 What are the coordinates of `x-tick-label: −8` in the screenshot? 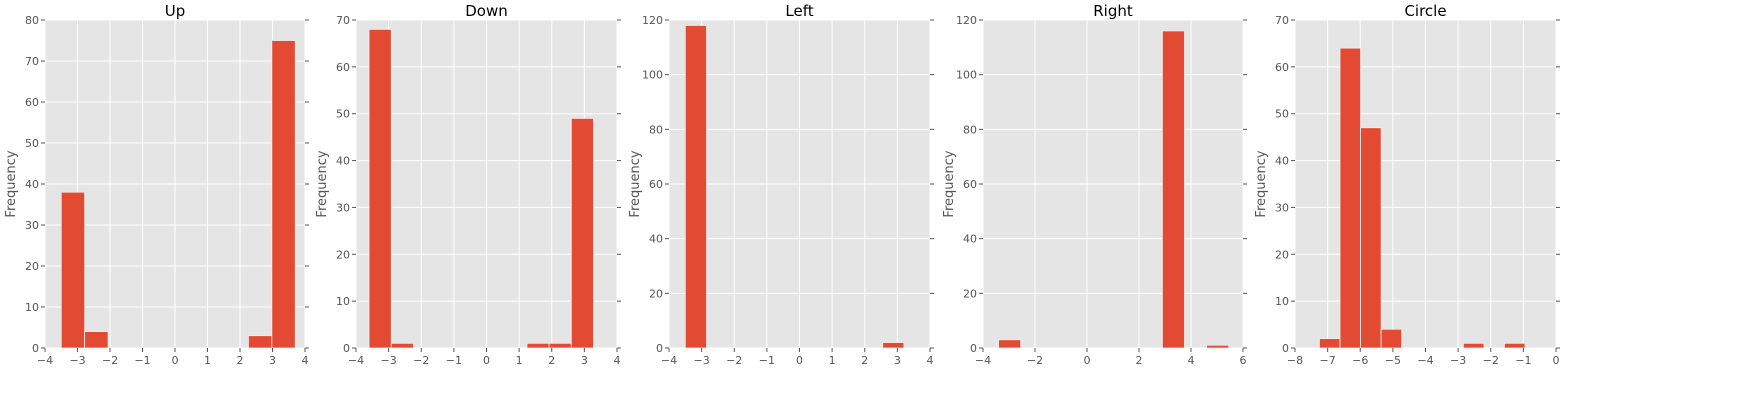 It's located at (1295, 360).